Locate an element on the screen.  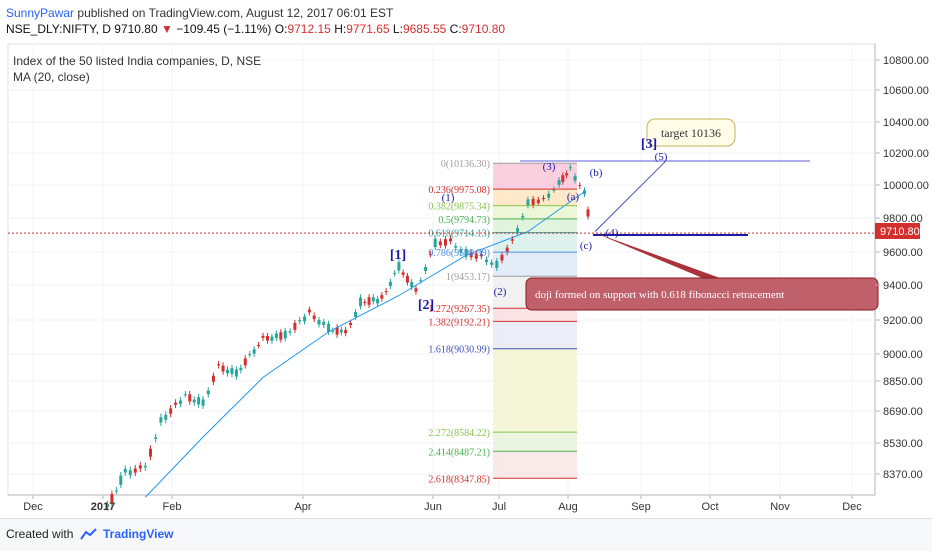
fib-level-label: 2.618(8347.85) is located at coordinates (459, 479).